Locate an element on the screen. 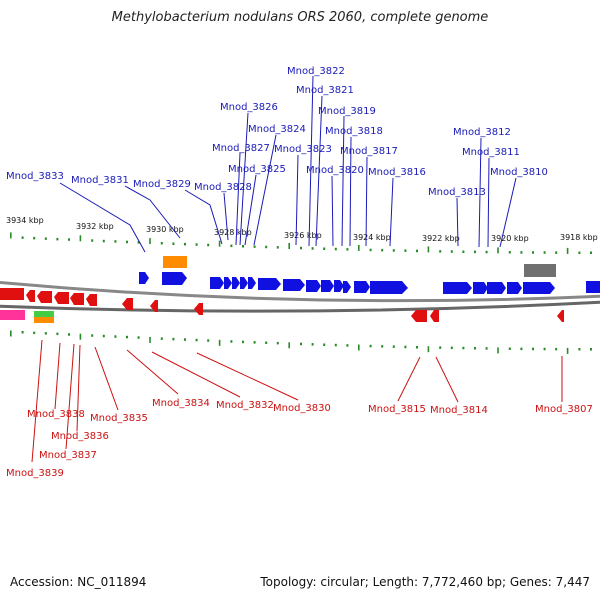 Image resolution: width=600 pixels, height=600 pixels. gene-label: Mnod_3834 is located at coordinates (181, 403).